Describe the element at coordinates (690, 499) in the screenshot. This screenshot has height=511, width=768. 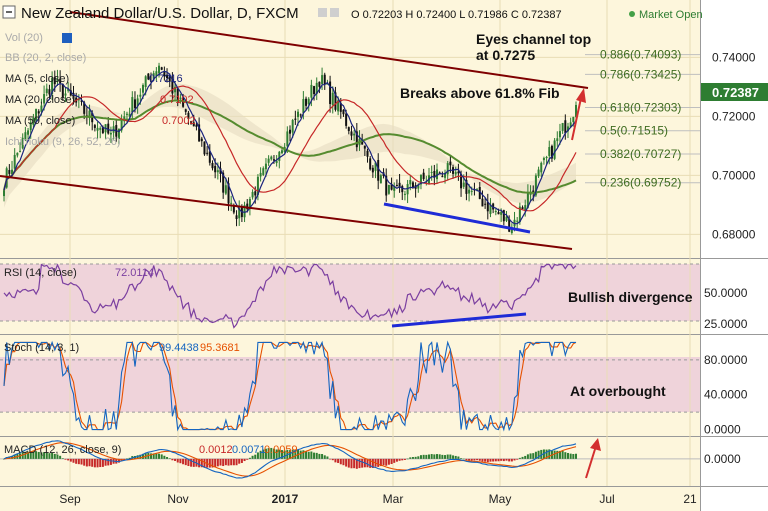
I see `time-label-6: 21` at that location.